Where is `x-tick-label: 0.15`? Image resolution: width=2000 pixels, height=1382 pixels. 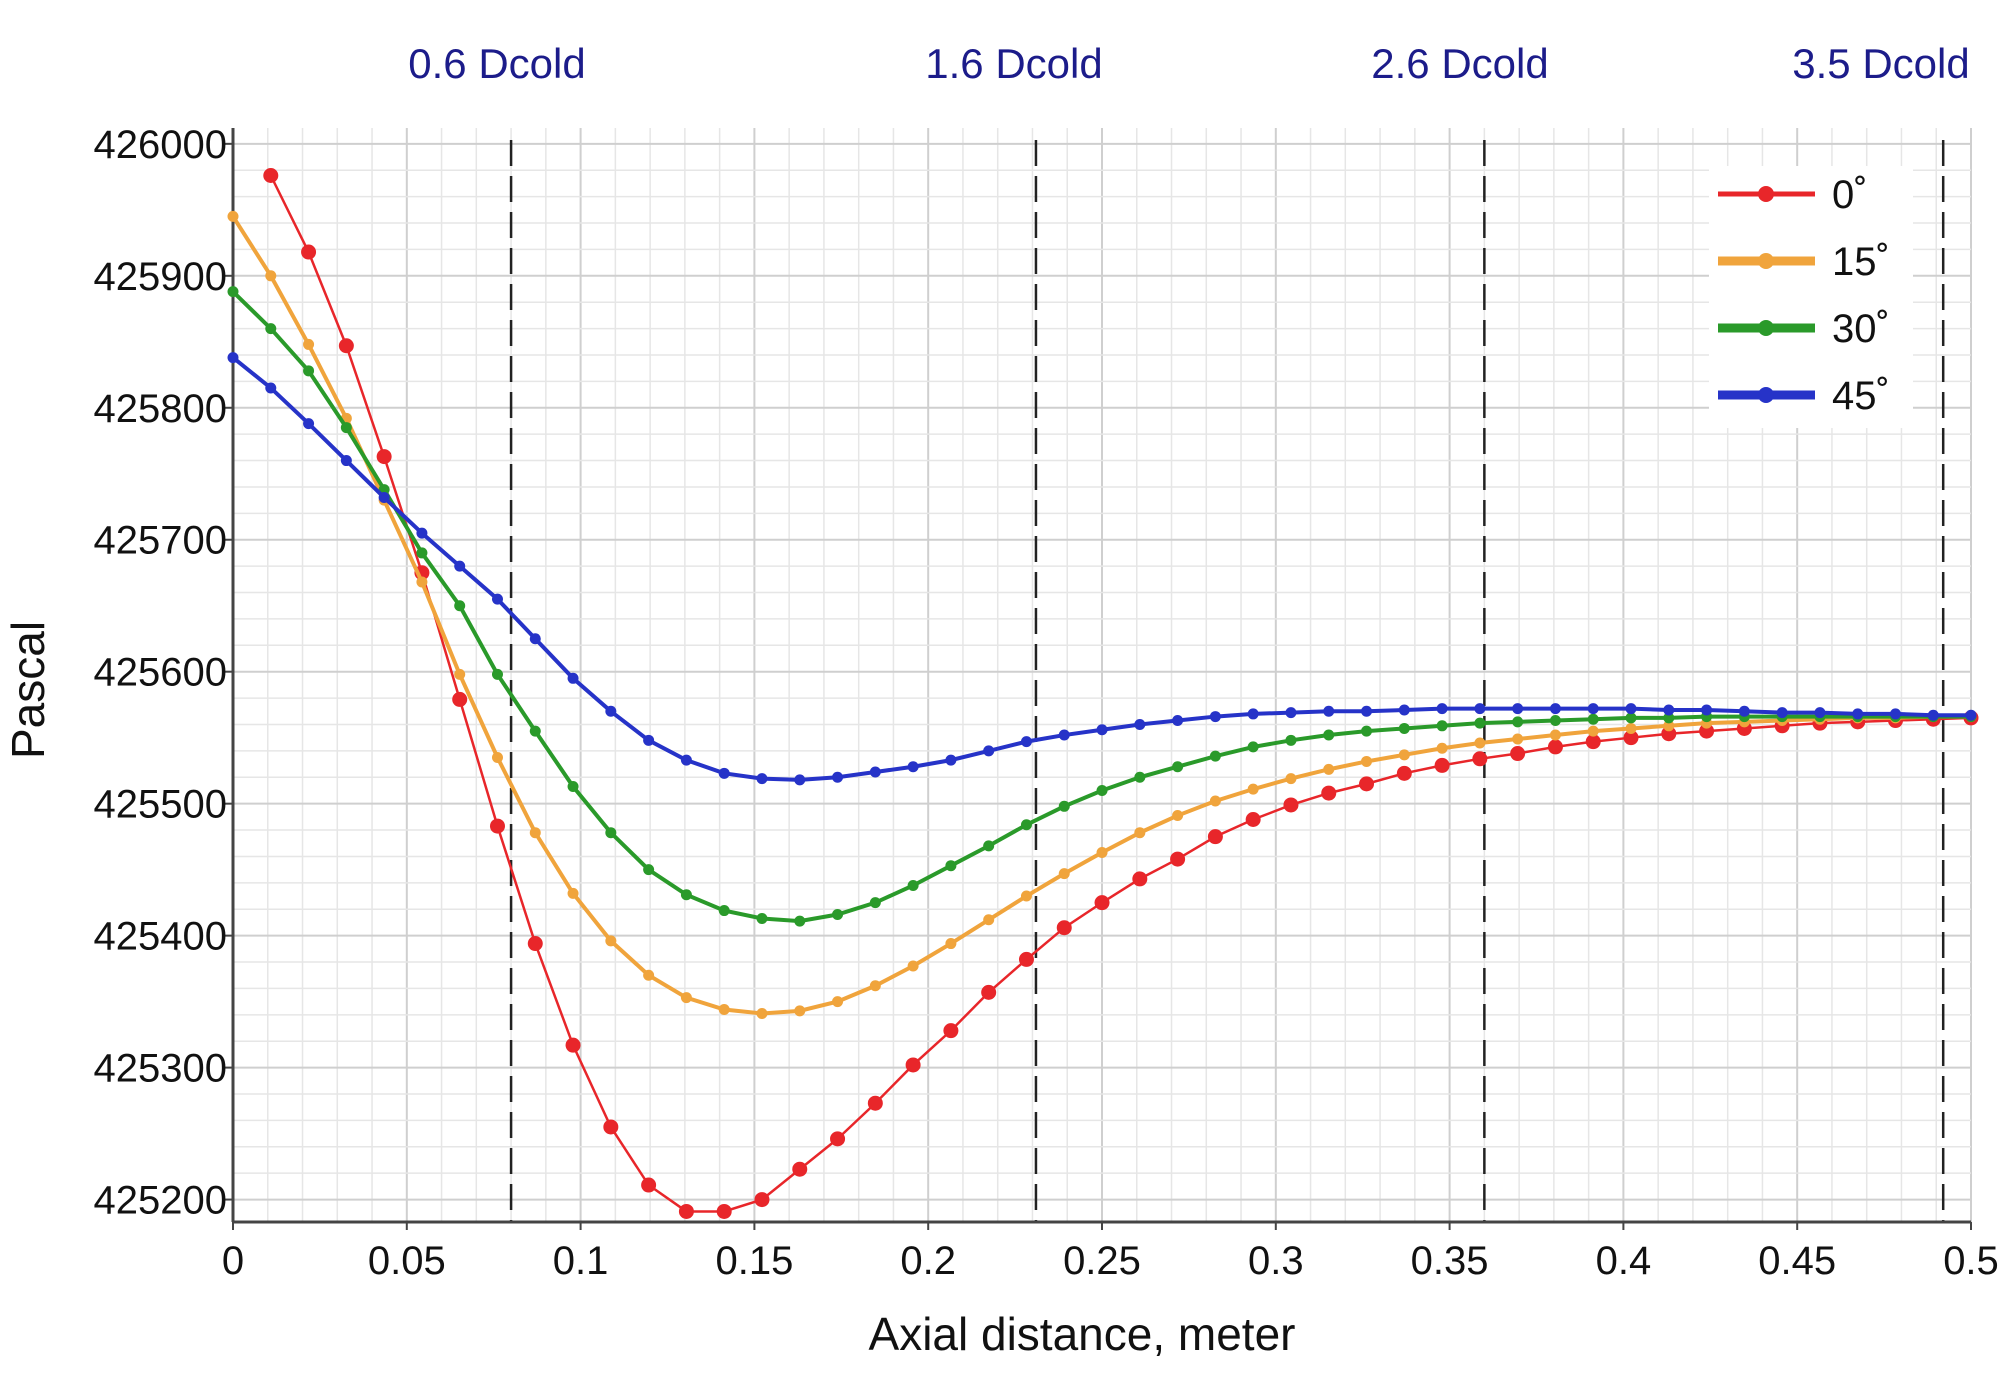 x-tick-label: 0.15 is located at coordinates (754, 1261).